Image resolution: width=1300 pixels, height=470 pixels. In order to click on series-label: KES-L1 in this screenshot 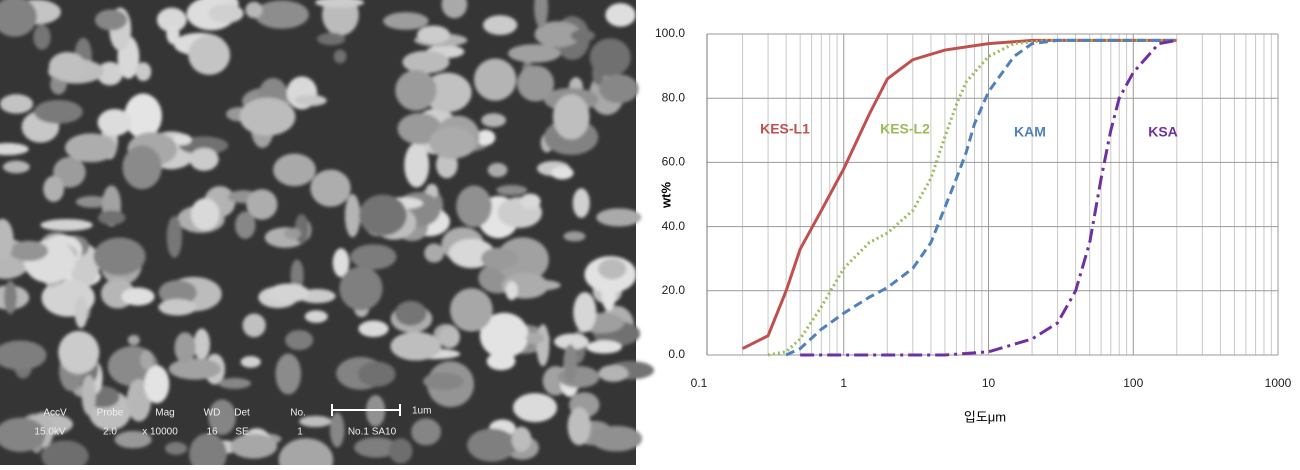, I will do `click(785, 129)`.